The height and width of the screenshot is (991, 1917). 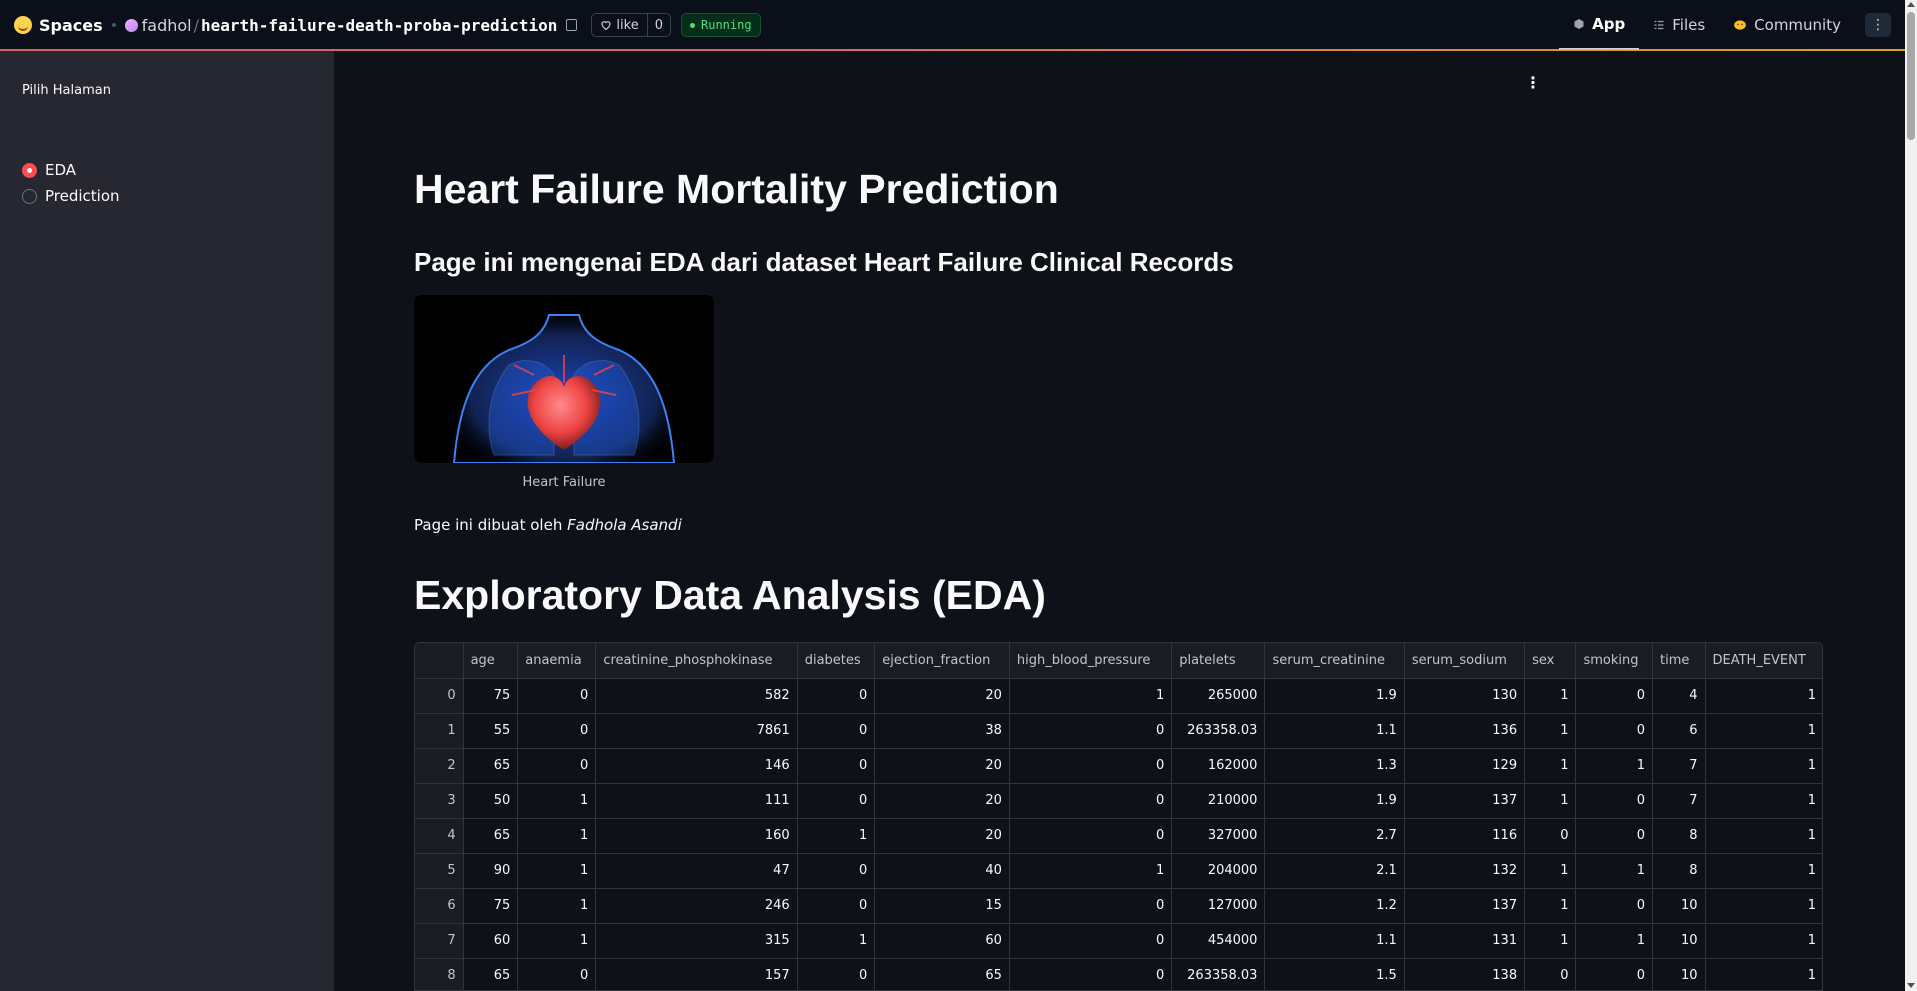 What do you see at coordinates (696, 801) in the screenshot?
I see `table-cell: 111` at bounding box center [696, 801].